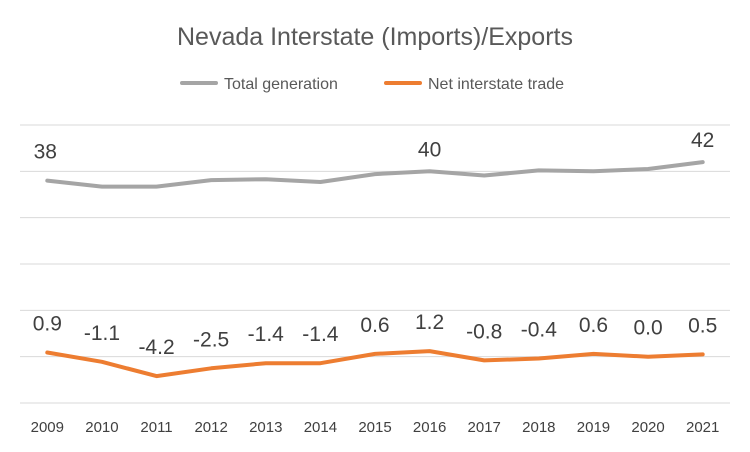 Image resolution: width=750 pixels, height=452 pixels. I want to click on data-label: 0.9, so click(47, 323).